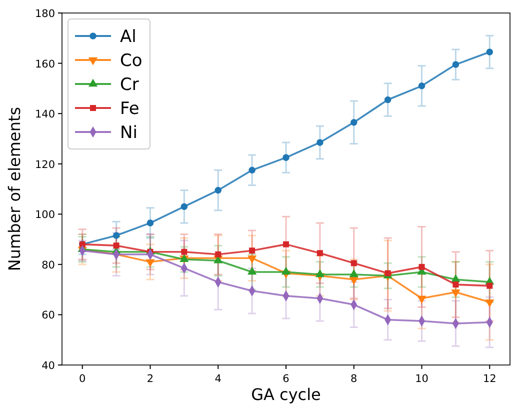 This screenshot has height=406, width=520. What do you see at coordinates (44, 164) in the screenshot?
I see `y-tick-label: 120` at bounding box center [44, 164].